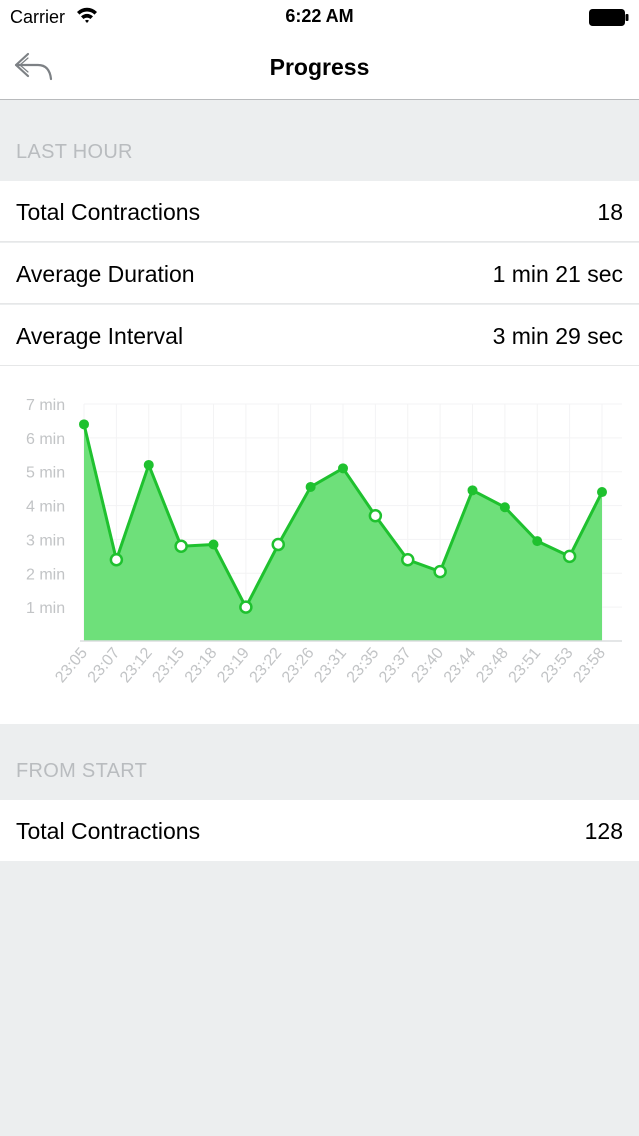  Describe the element at coordinates (330, 666) in the screenshot. I see `x-tick-label: 23:31` at that location.